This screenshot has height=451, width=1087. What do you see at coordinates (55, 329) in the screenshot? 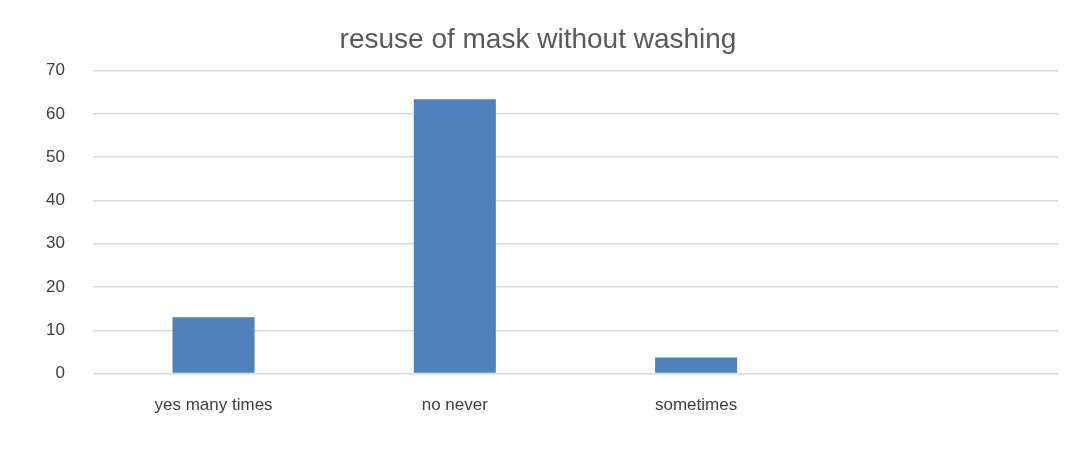
I see `y-tick-label: 10` at bounding box center [55, 329].